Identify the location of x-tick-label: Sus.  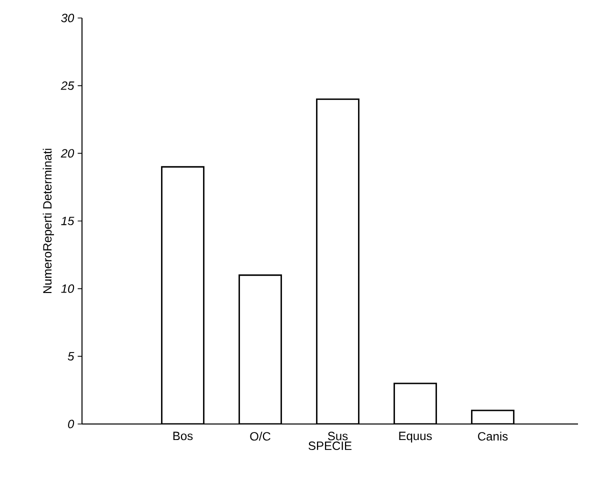
(338, 436).